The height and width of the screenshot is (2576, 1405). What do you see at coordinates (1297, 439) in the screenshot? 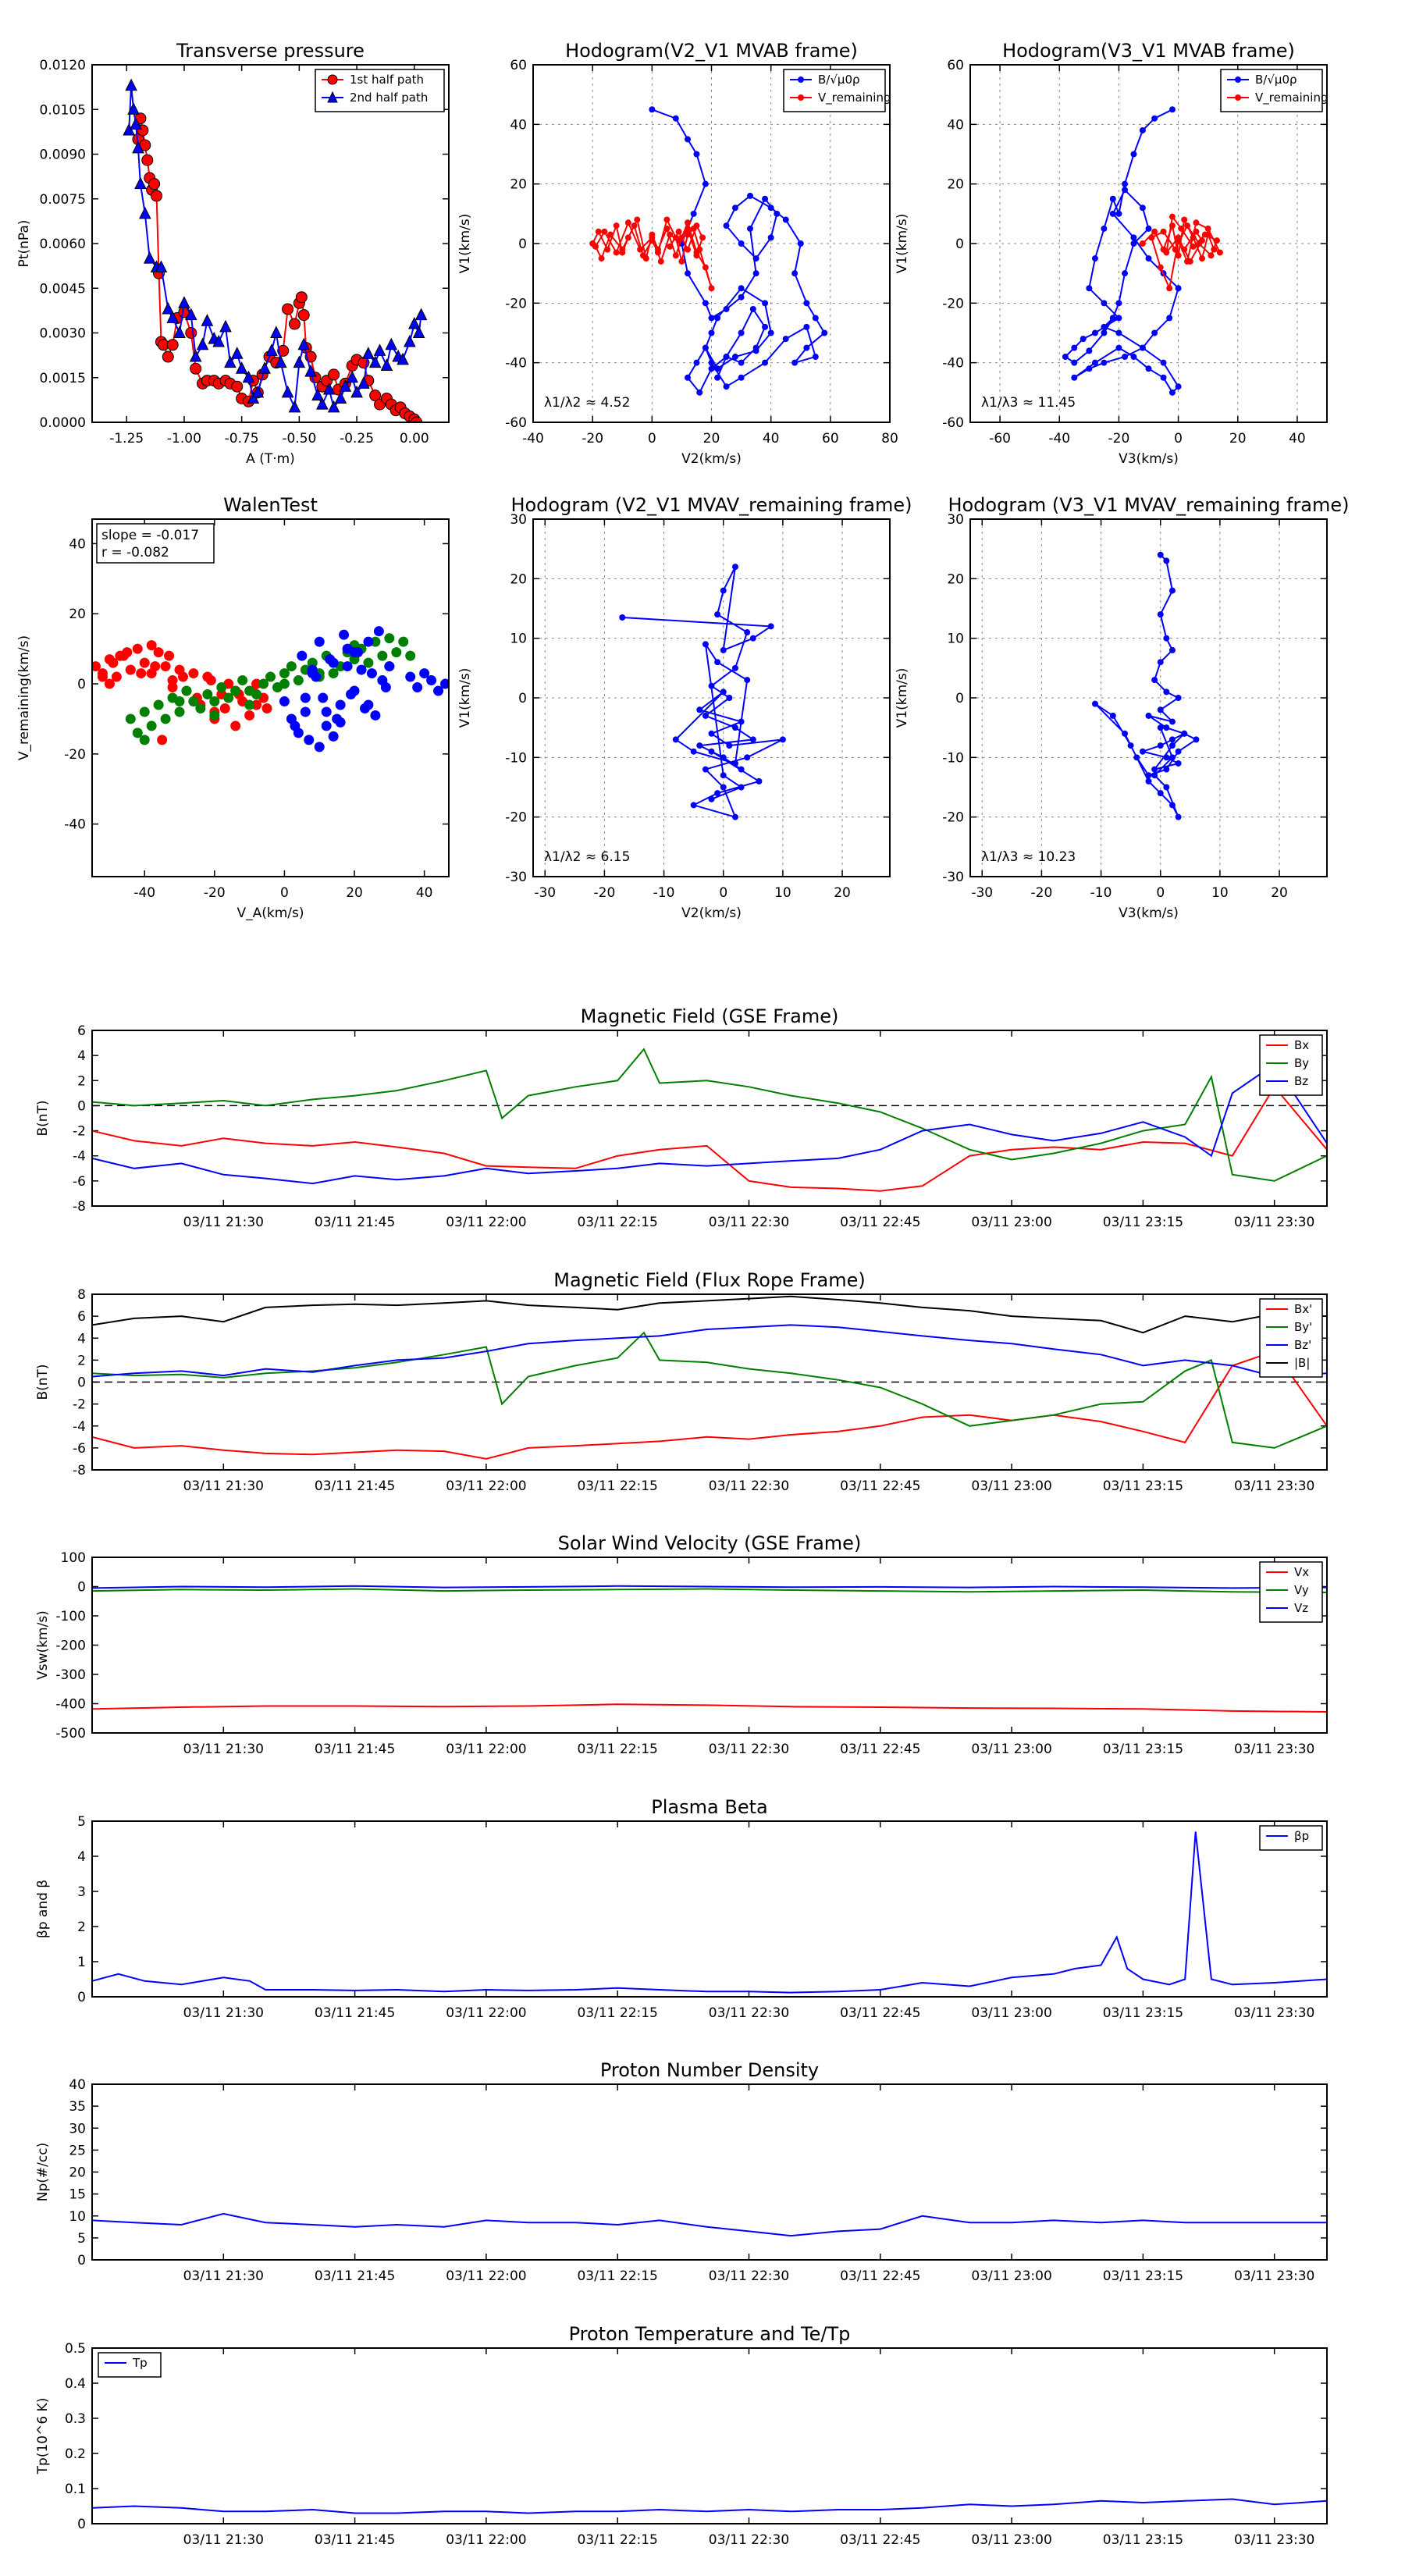
I see `x-tick-label: 40` at bounding box center [1297, 439].